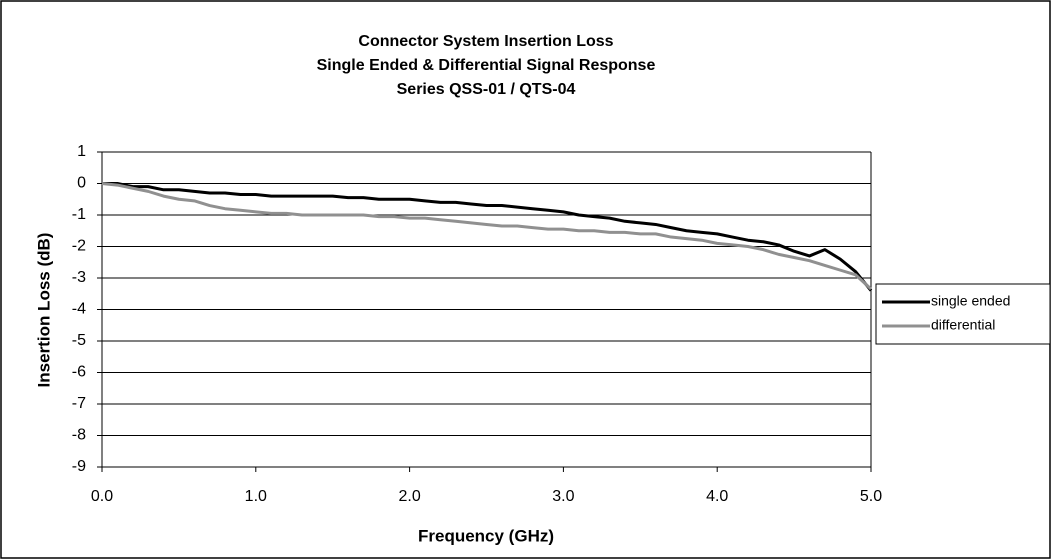 This screenshot has height=560, width=1052. Describe the element at coordinates (79, 403) in the screenshot. I see `y-tick-label: -7` at that location.